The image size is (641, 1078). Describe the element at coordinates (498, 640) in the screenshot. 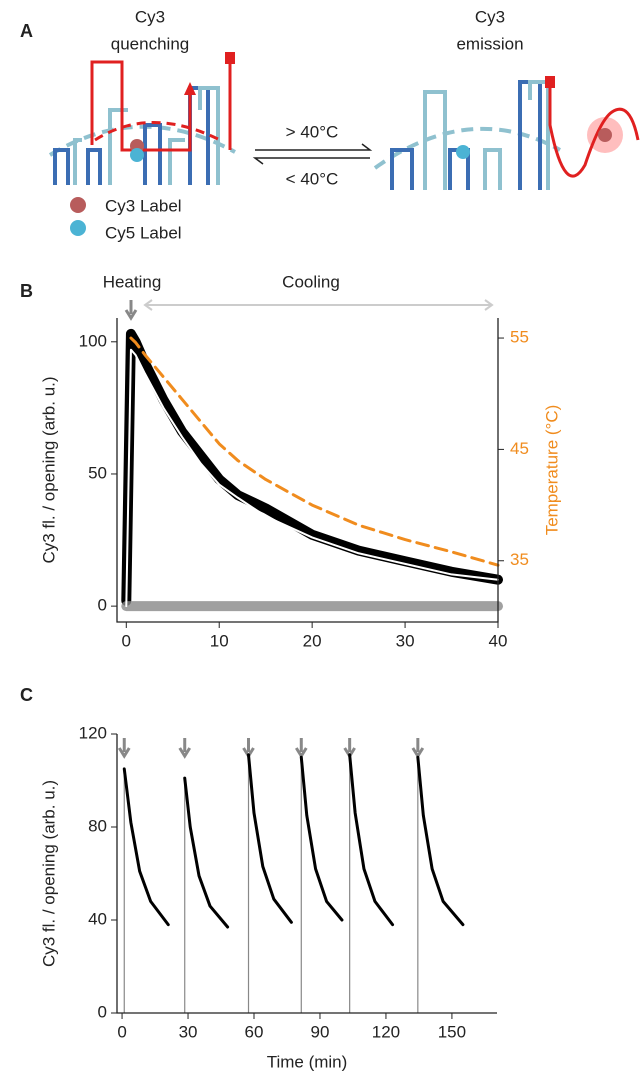

I see `x-tick-label: 40` at that location.